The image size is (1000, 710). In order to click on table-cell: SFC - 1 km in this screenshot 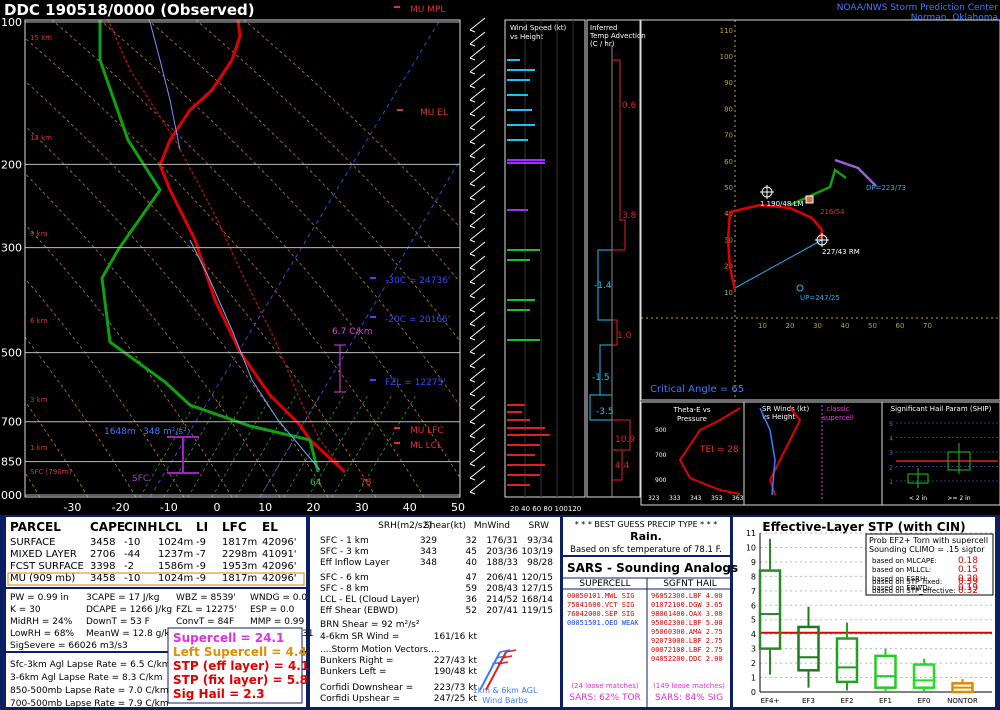, I will do `click(344, 541)`.